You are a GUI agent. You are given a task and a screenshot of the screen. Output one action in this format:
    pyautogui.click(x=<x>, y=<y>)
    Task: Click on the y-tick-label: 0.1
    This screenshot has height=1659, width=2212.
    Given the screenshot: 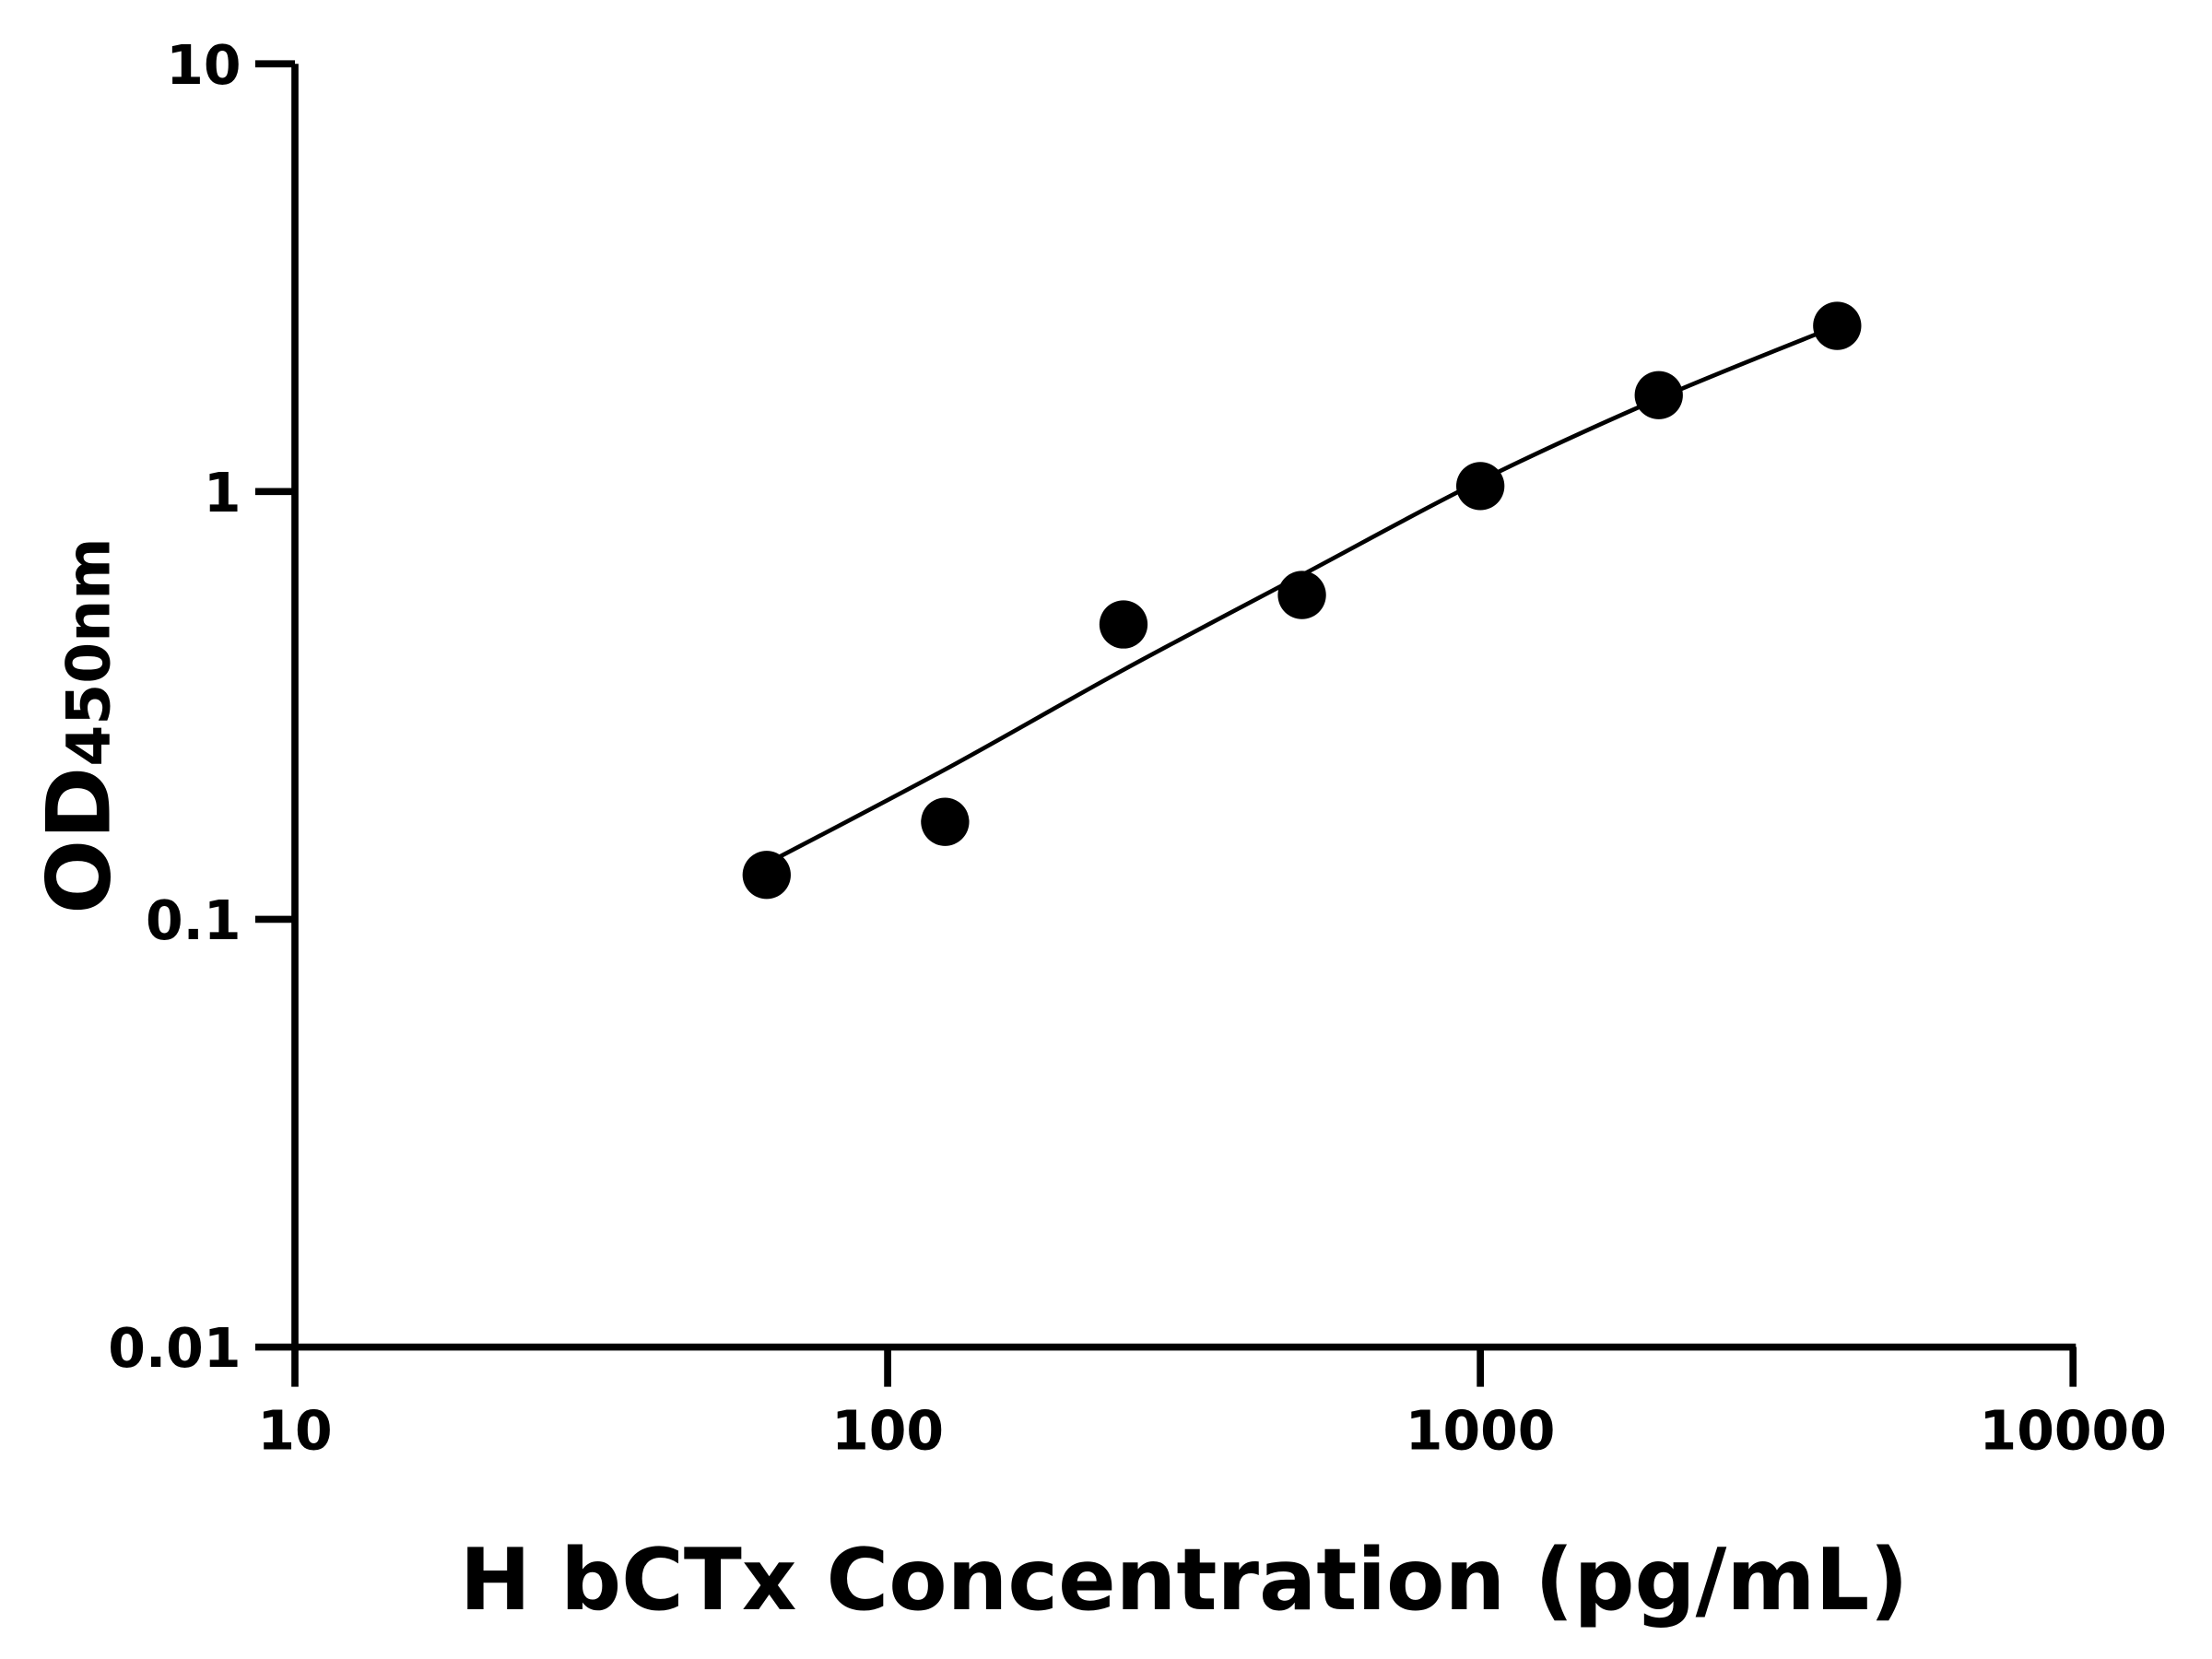 What is the action you would take?
    pyautogui.click(x=193, y=920)
    